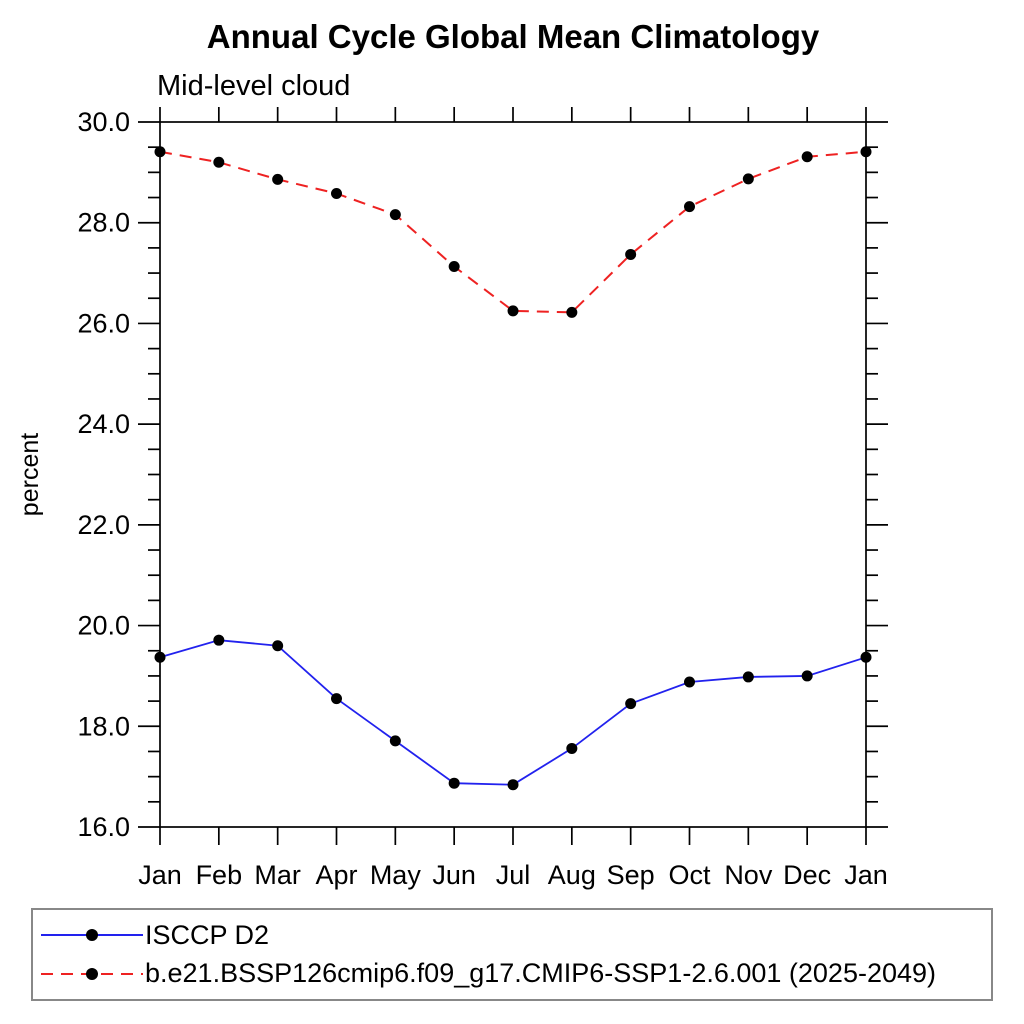 The image size is (1024, 1024). Describe the element at coordinates (336, 875) in the screenshot. I see `x-tick-label: Apr` at that location.